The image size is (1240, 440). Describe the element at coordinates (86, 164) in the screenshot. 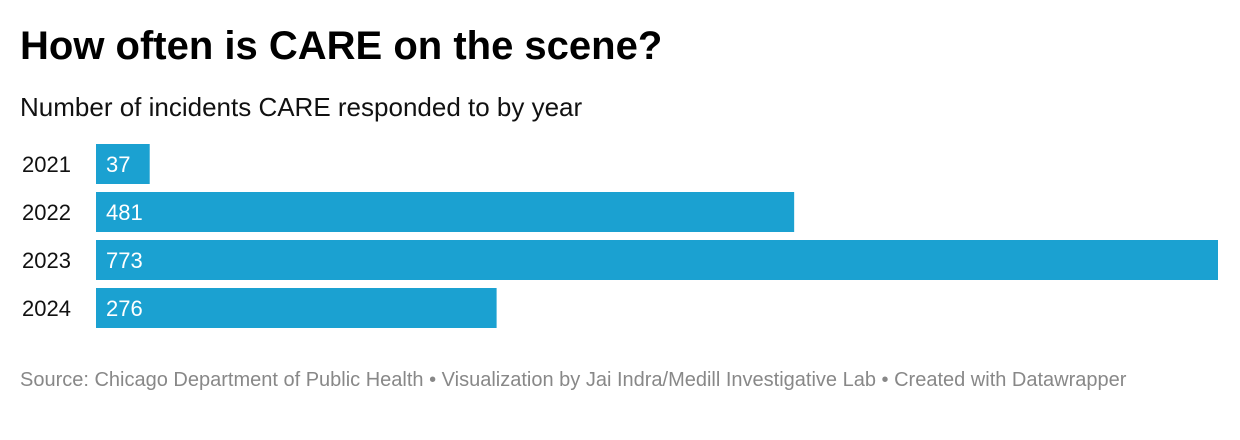

I see `bar-row-2021: 2021 37` at that location.